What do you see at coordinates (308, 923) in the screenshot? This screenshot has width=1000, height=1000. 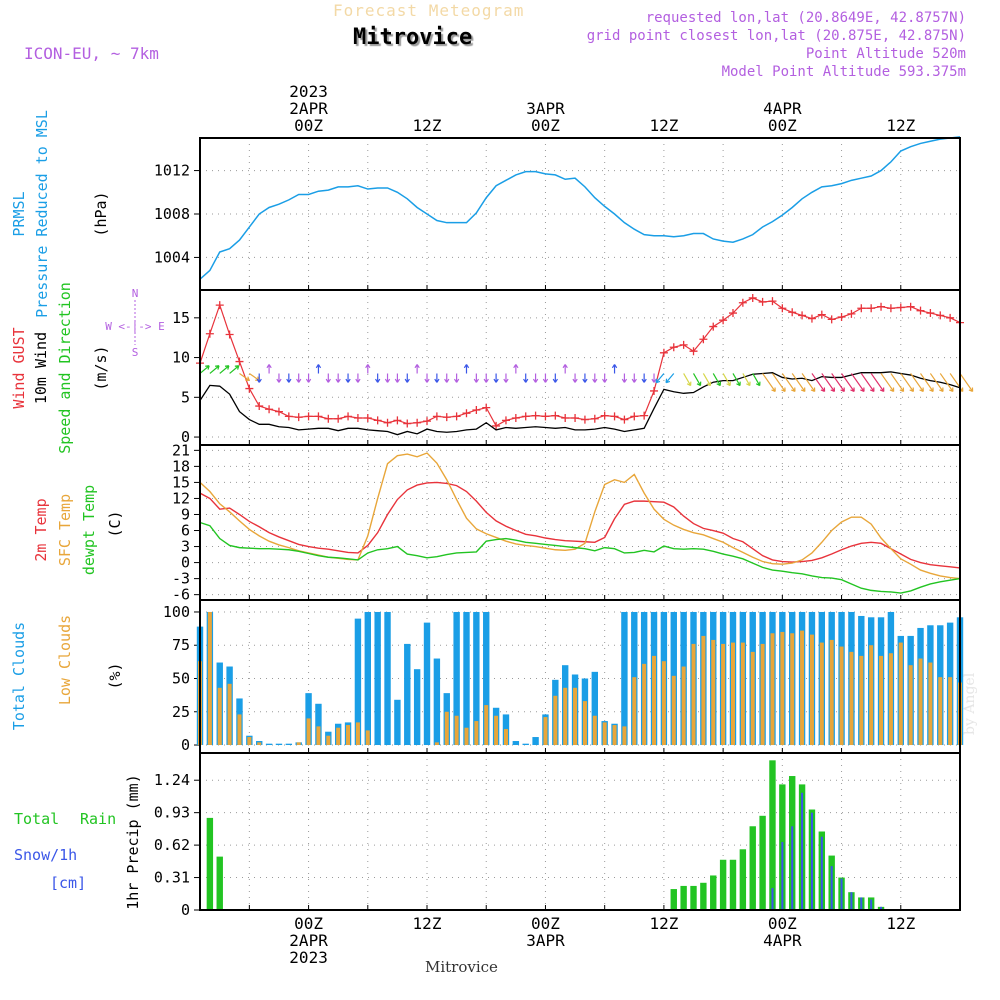 I see `time-label-bottom: 00Z` at bounding box center [308, 923].